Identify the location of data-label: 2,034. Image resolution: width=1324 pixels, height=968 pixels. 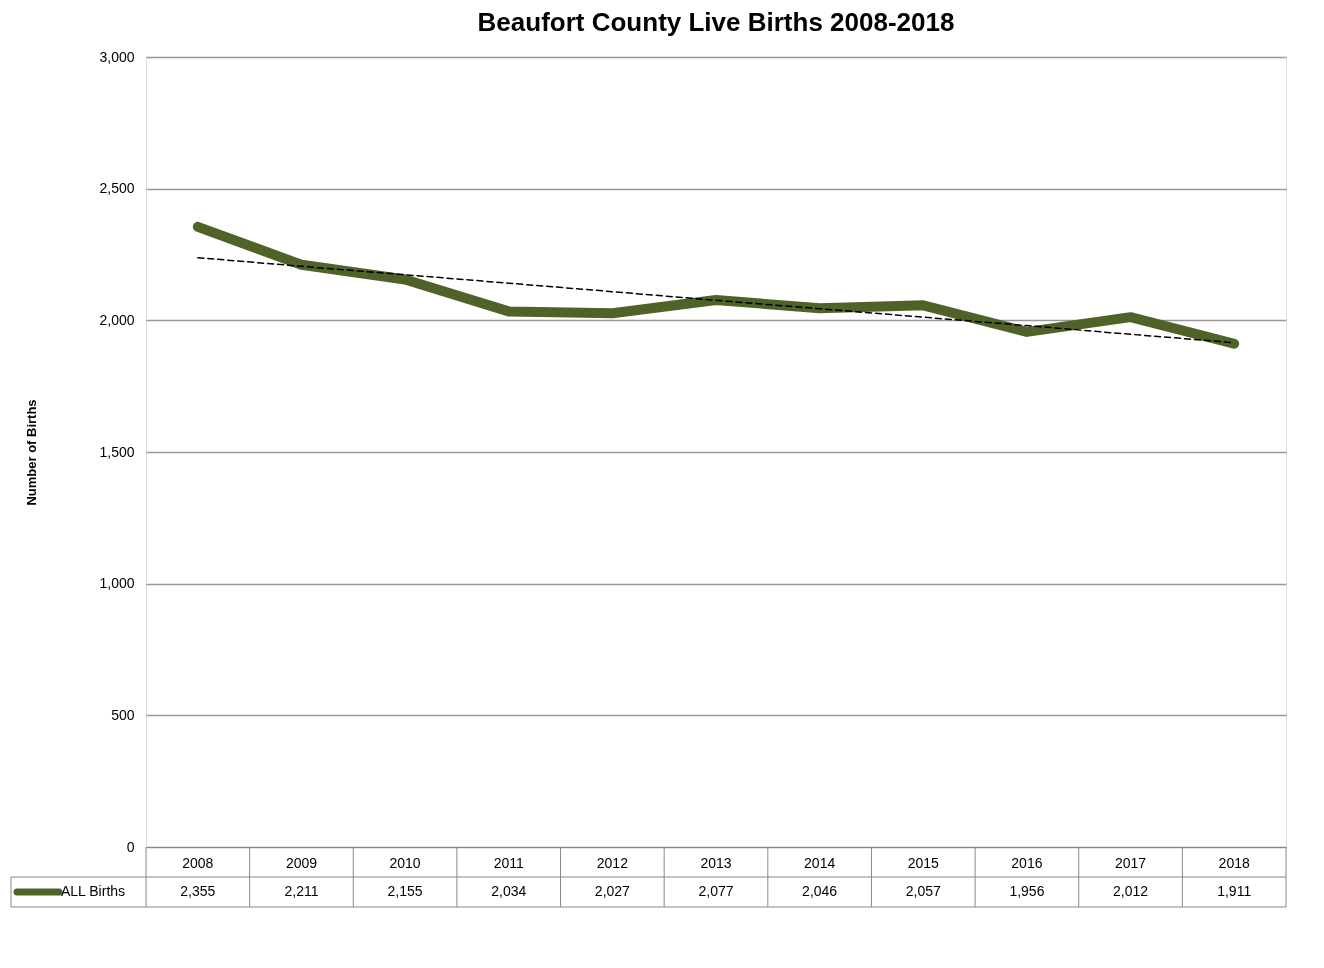
(509, 891).